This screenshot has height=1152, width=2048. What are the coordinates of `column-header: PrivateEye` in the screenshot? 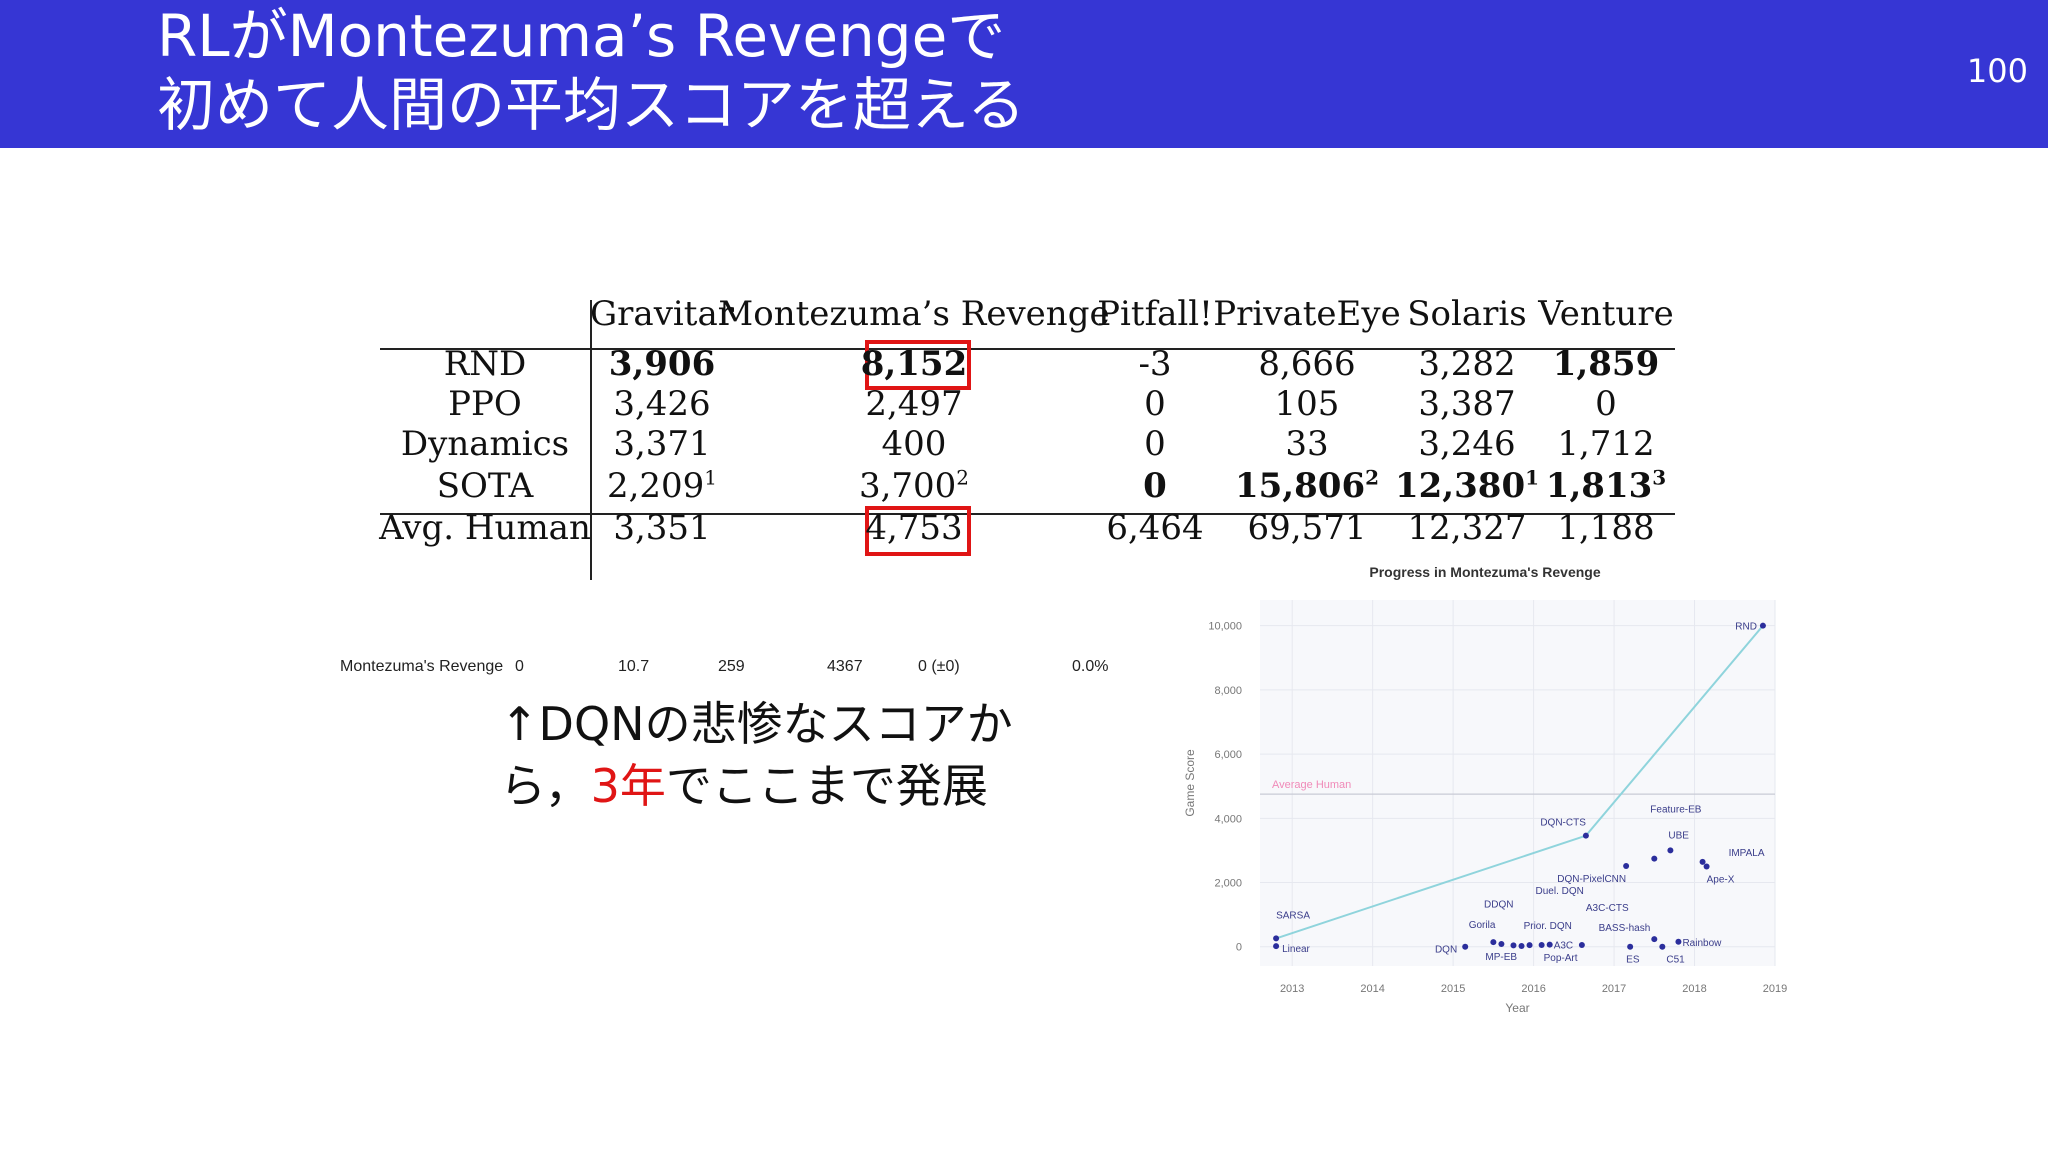 It's located at (1307, 314).